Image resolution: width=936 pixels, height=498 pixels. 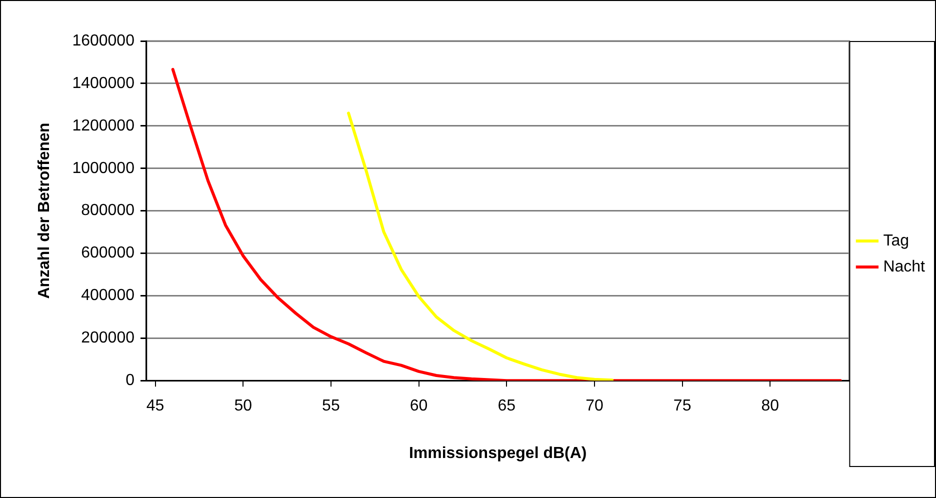 What do you see at coordinates (419, 406) in the screenshot?
I see `x-tick-label: 60` at bounding box center [419, 406].